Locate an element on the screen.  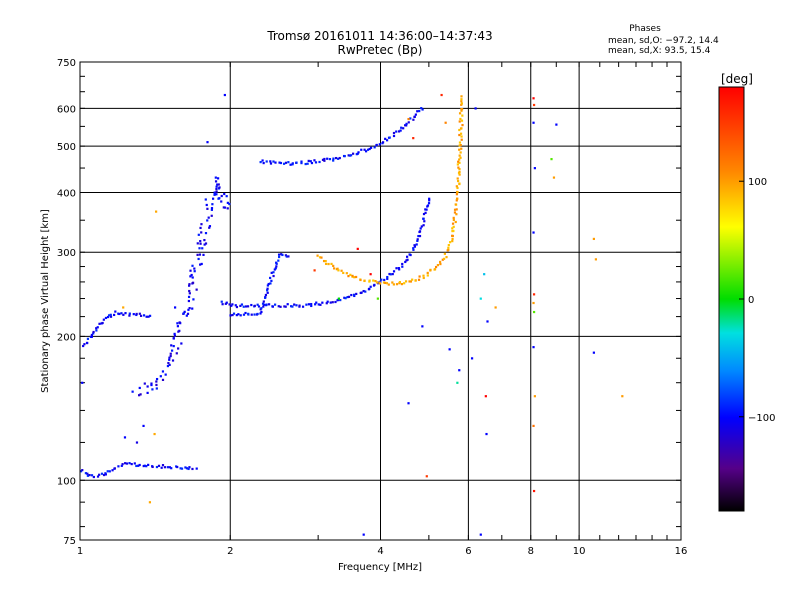
x-tick-label: 2 is located at coordinates (230, 551).